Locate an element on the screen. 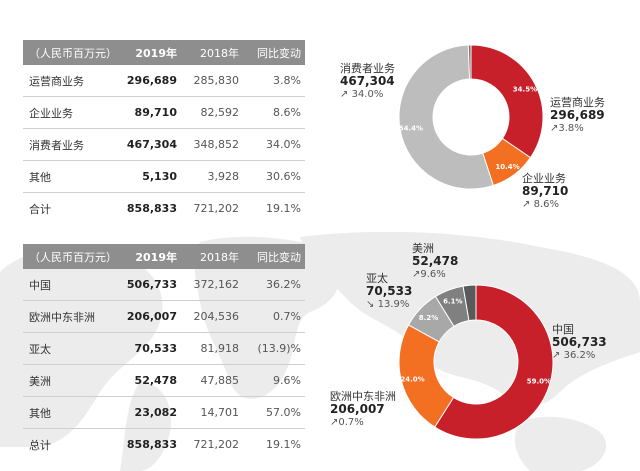 The width and height of the screenshot is (640, 471). row-label: 消费者业务 is located at coordinates (68, 144).